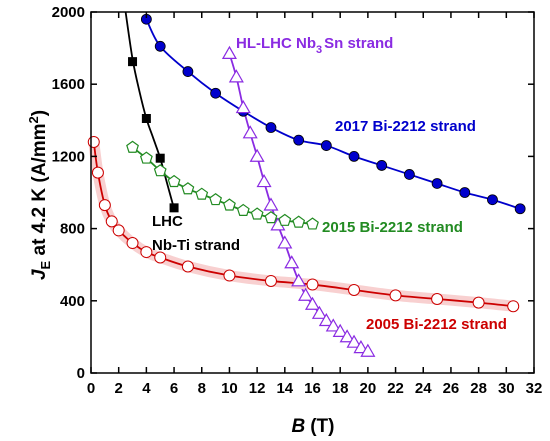 The height and width of the screenshot is (441, 550). What do you see at coordinates (45, 264) in the screenshot?
I see `y-axis-title-sub: E` at bounding box center [45, 264].